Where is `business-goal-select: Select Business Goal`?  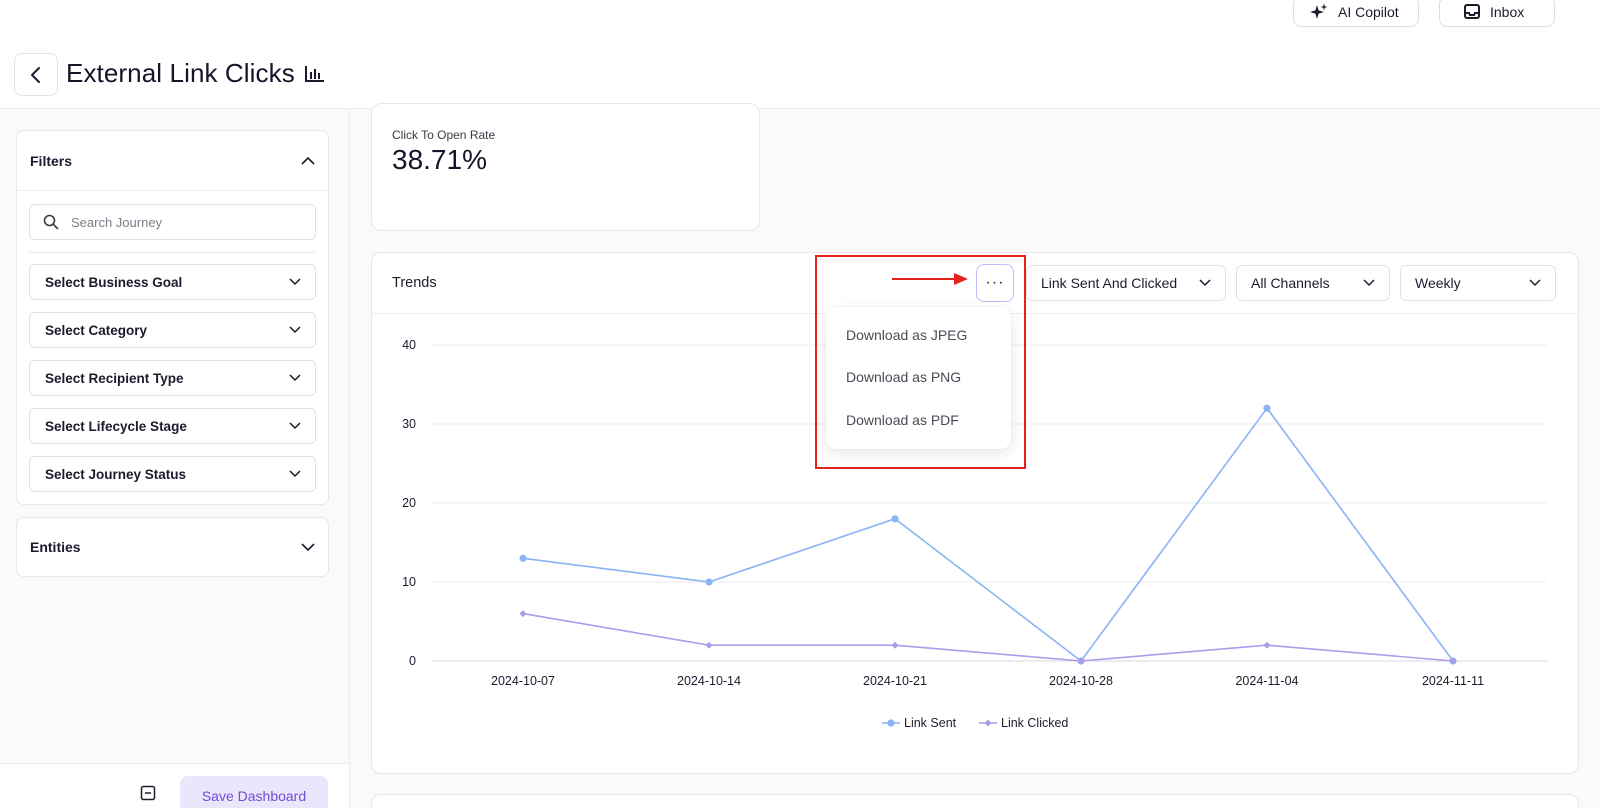
business-goal-select: Select Business Goal is located at coordinates (172, 282).